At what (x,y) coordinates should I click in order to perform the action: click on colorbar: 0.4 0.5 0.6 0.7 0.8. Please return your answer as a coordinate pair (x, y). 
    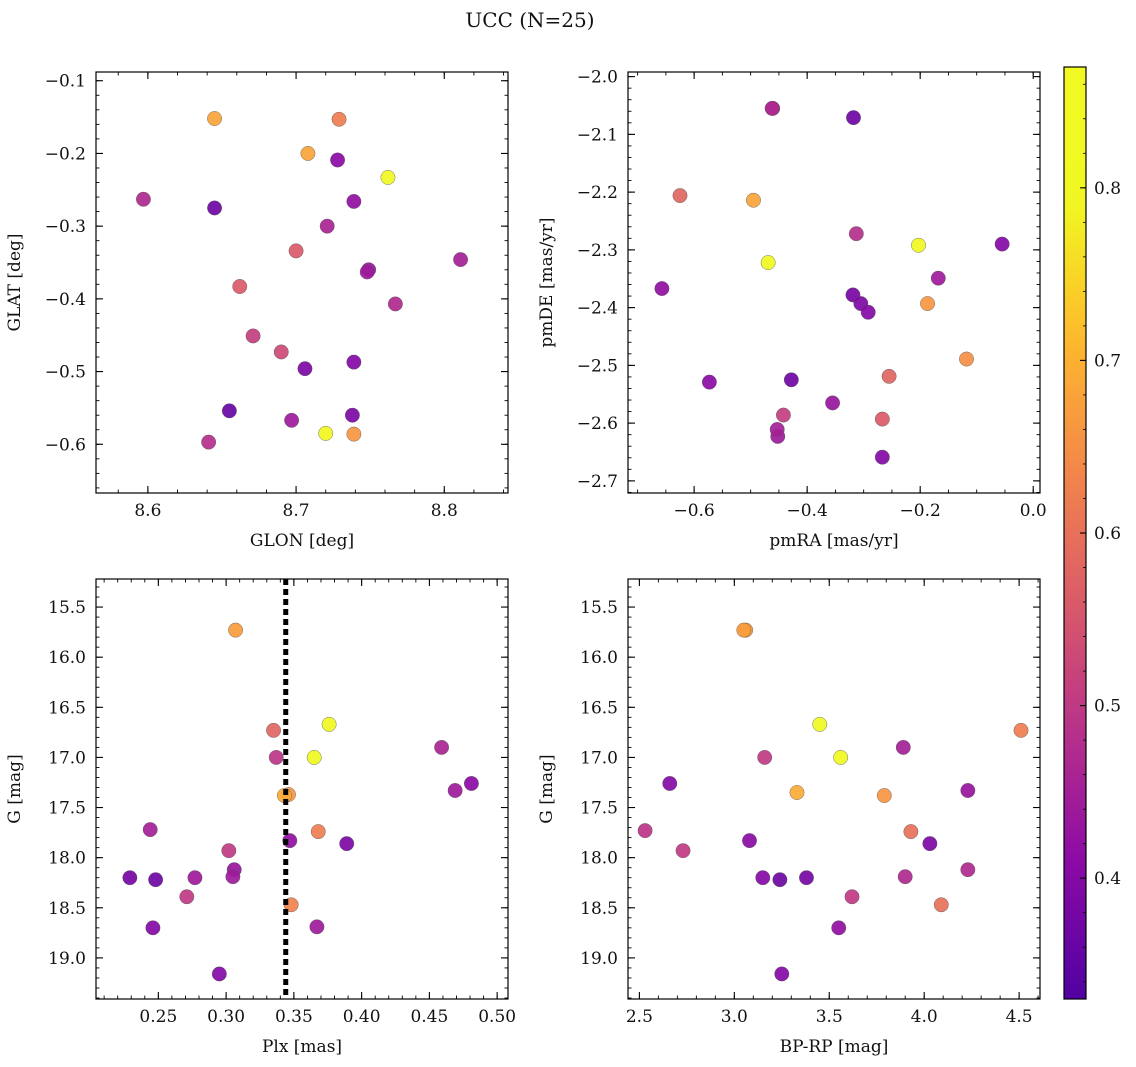
    Looking at the image, I should click on (1092, 533).